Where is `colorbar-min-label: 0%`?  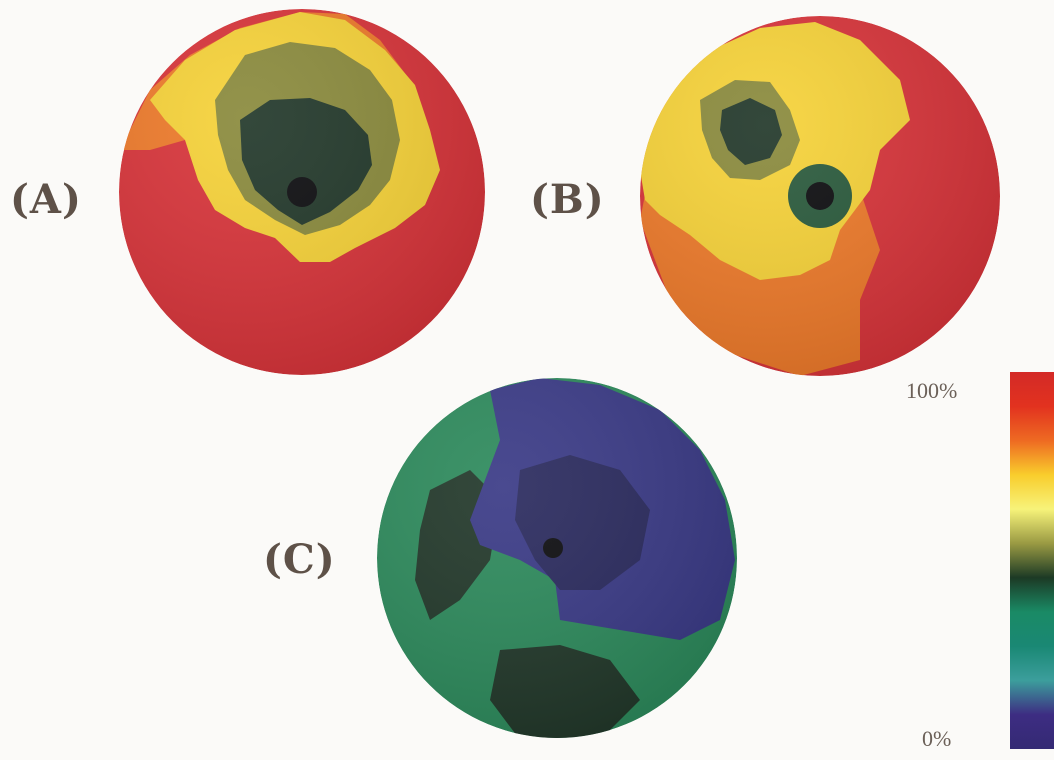 colorbar-min-label: 0% is located at coordinates (937, 738).